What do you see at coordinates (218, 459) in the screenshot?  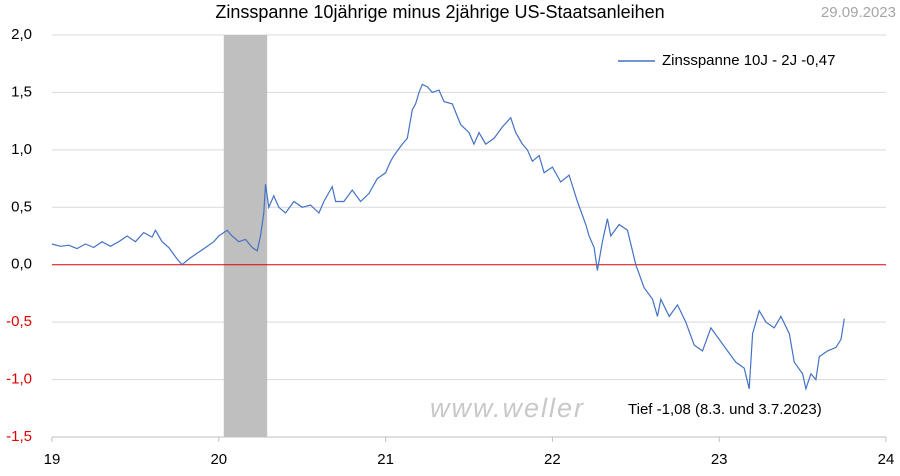 I see `x-tick-label: 20` at bounding box center [218, 459].